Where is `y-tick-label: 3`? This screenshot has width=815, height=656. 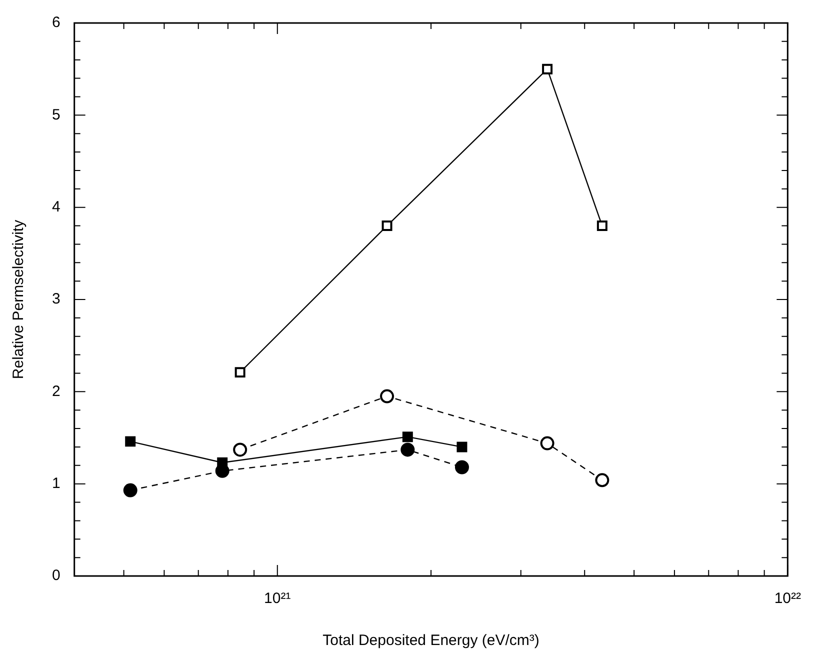 y-tick-label: 3 is located at coordinates (56, 299).